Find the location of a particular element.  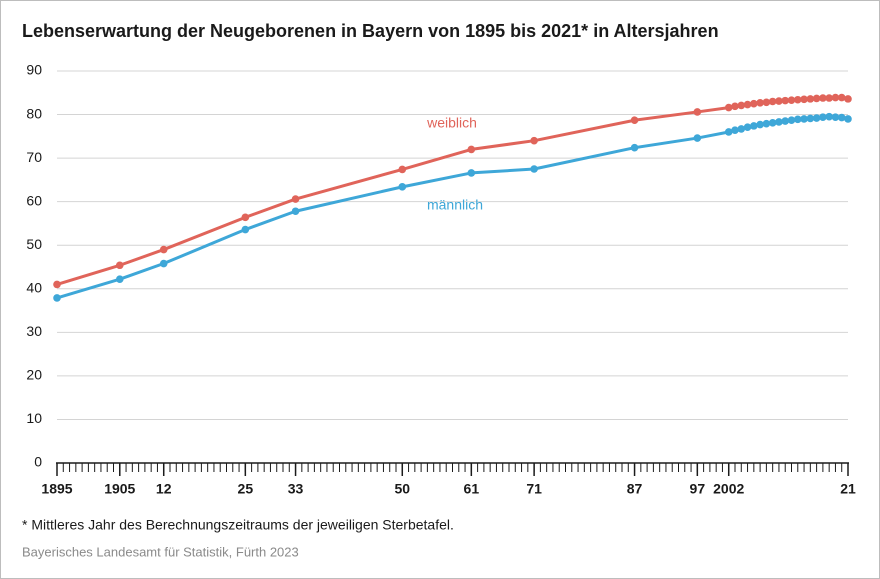

y-tick-label: 50 is located at coordinates (34, 244).